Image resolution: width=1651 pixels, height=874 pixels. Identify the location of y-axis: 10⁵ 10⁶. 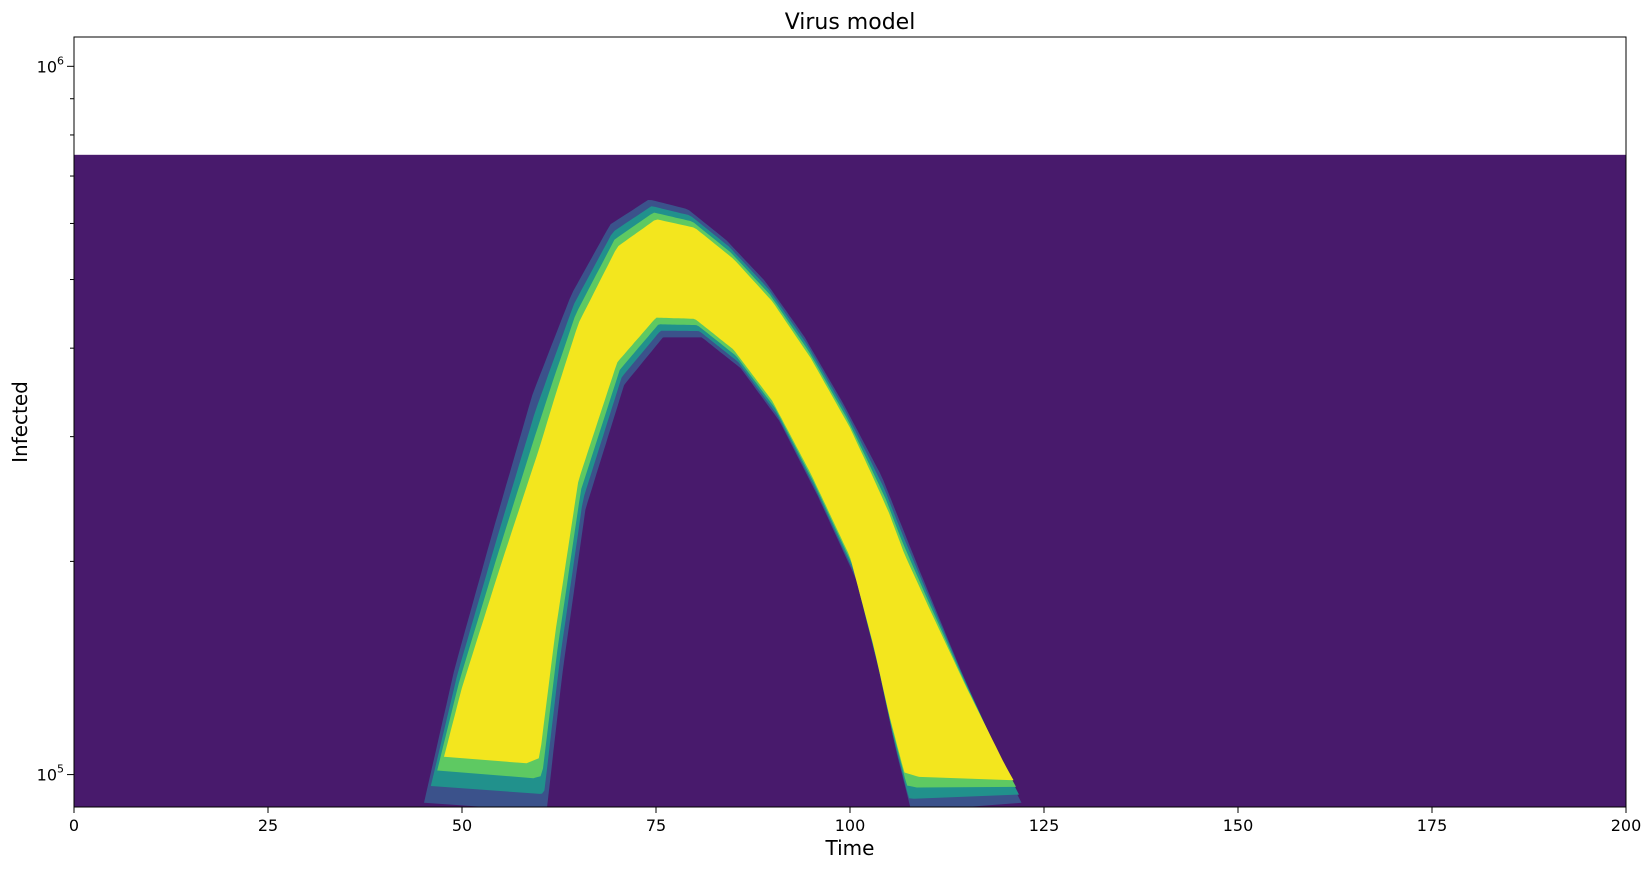
(55, 419).